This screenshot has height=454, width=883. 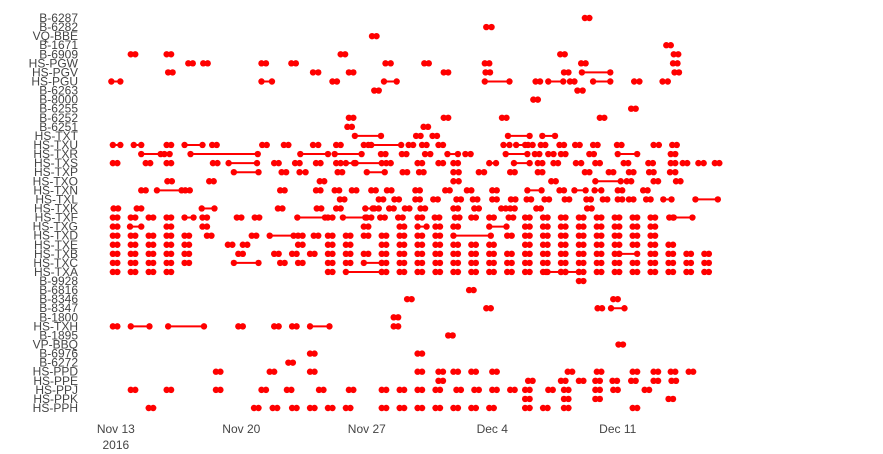 I want to click on y-tick-label: HS-TXE, so click(x=56, y=245).